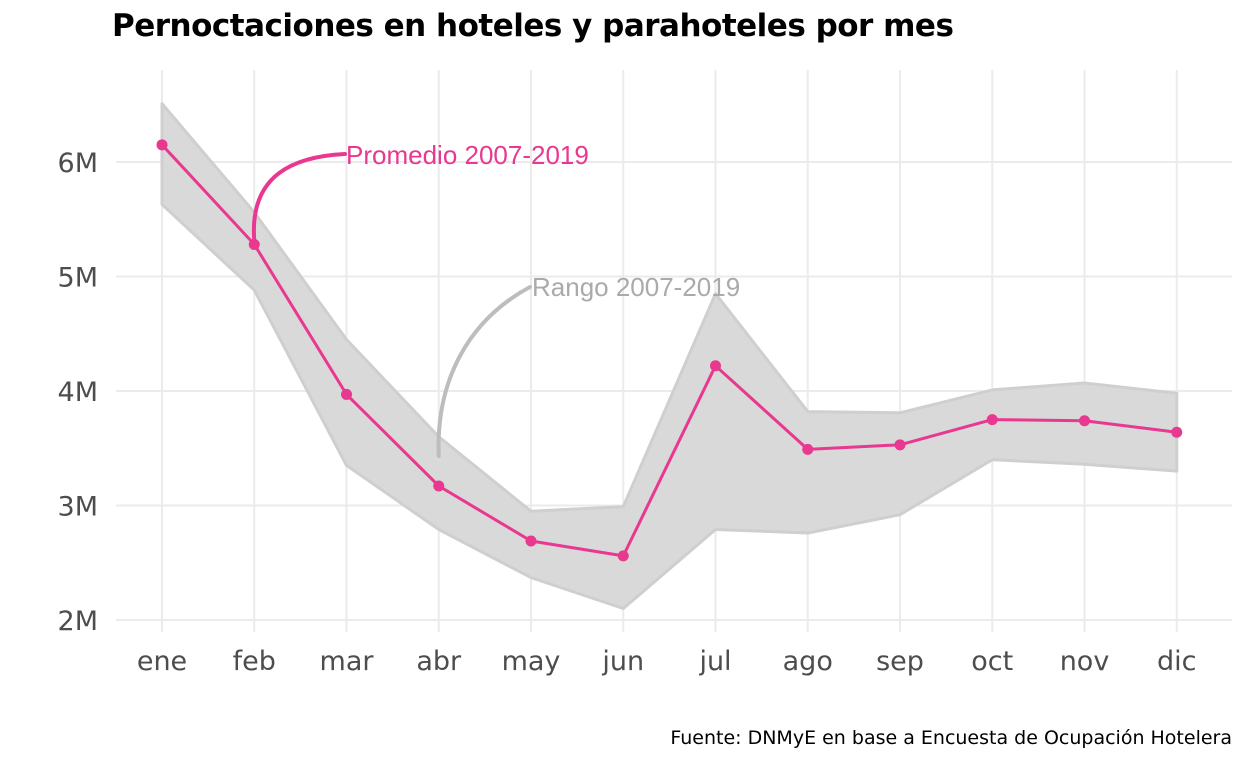 This screenshot has height=768, width=1248. I want to click on x-tick-label: abr, so click(439, 661).